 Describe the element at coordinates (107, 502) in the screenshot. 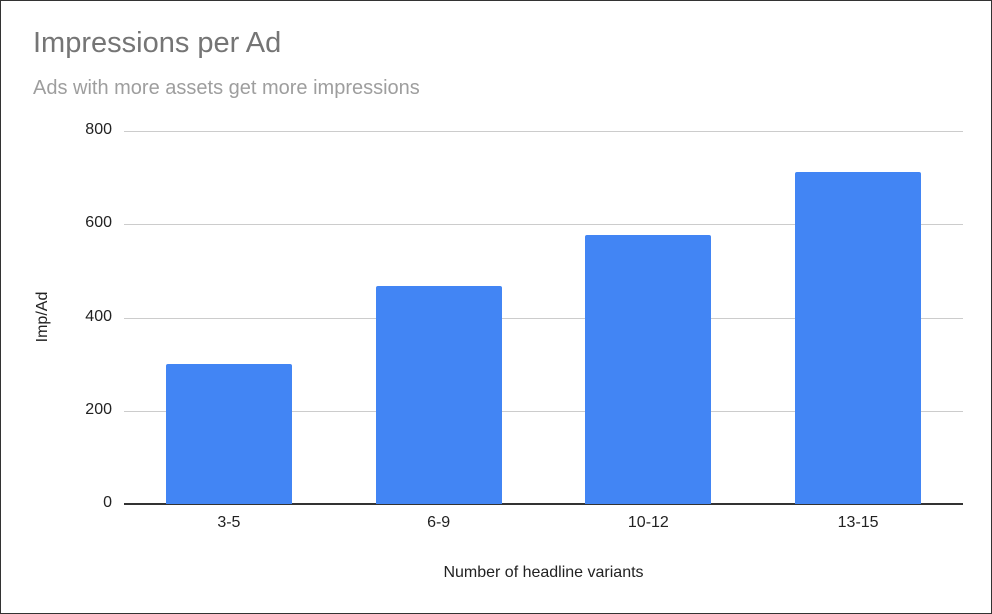

I see `y-tick-label: 0` at that location.